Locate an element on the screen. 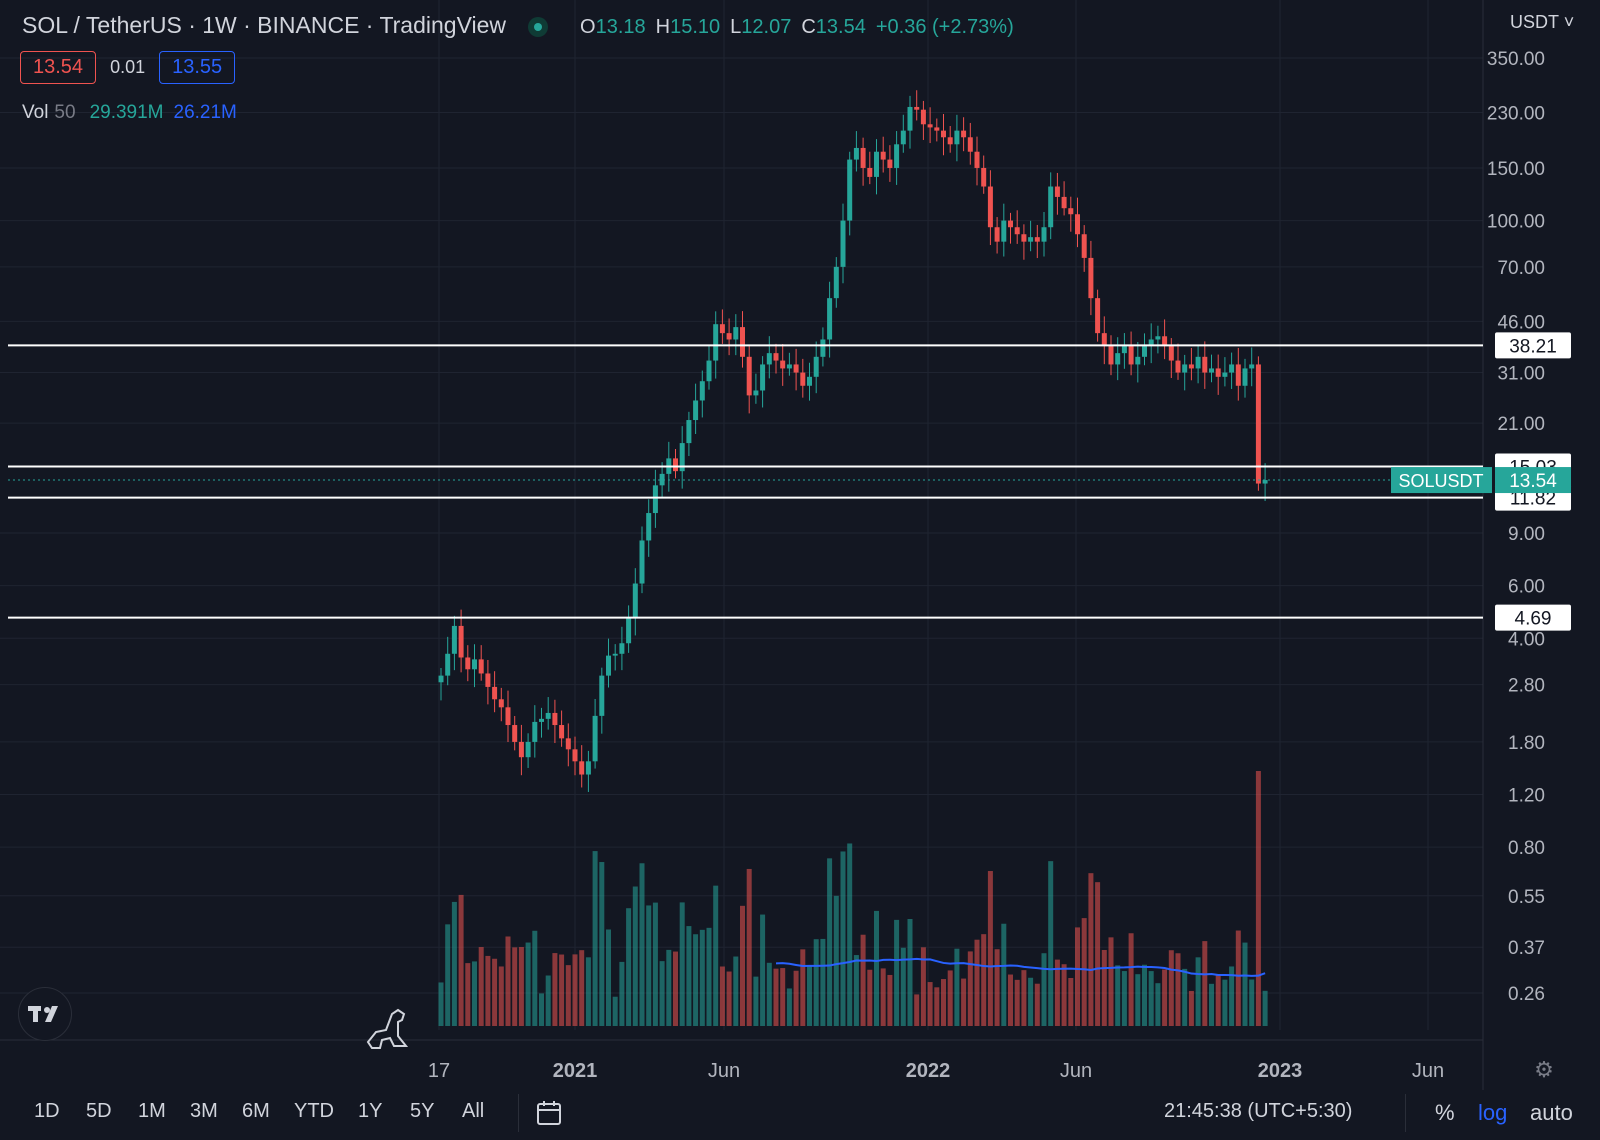 This screenshot has width=1600, height=1140. dinosaur-icon is located at coordinates (387, 1028).